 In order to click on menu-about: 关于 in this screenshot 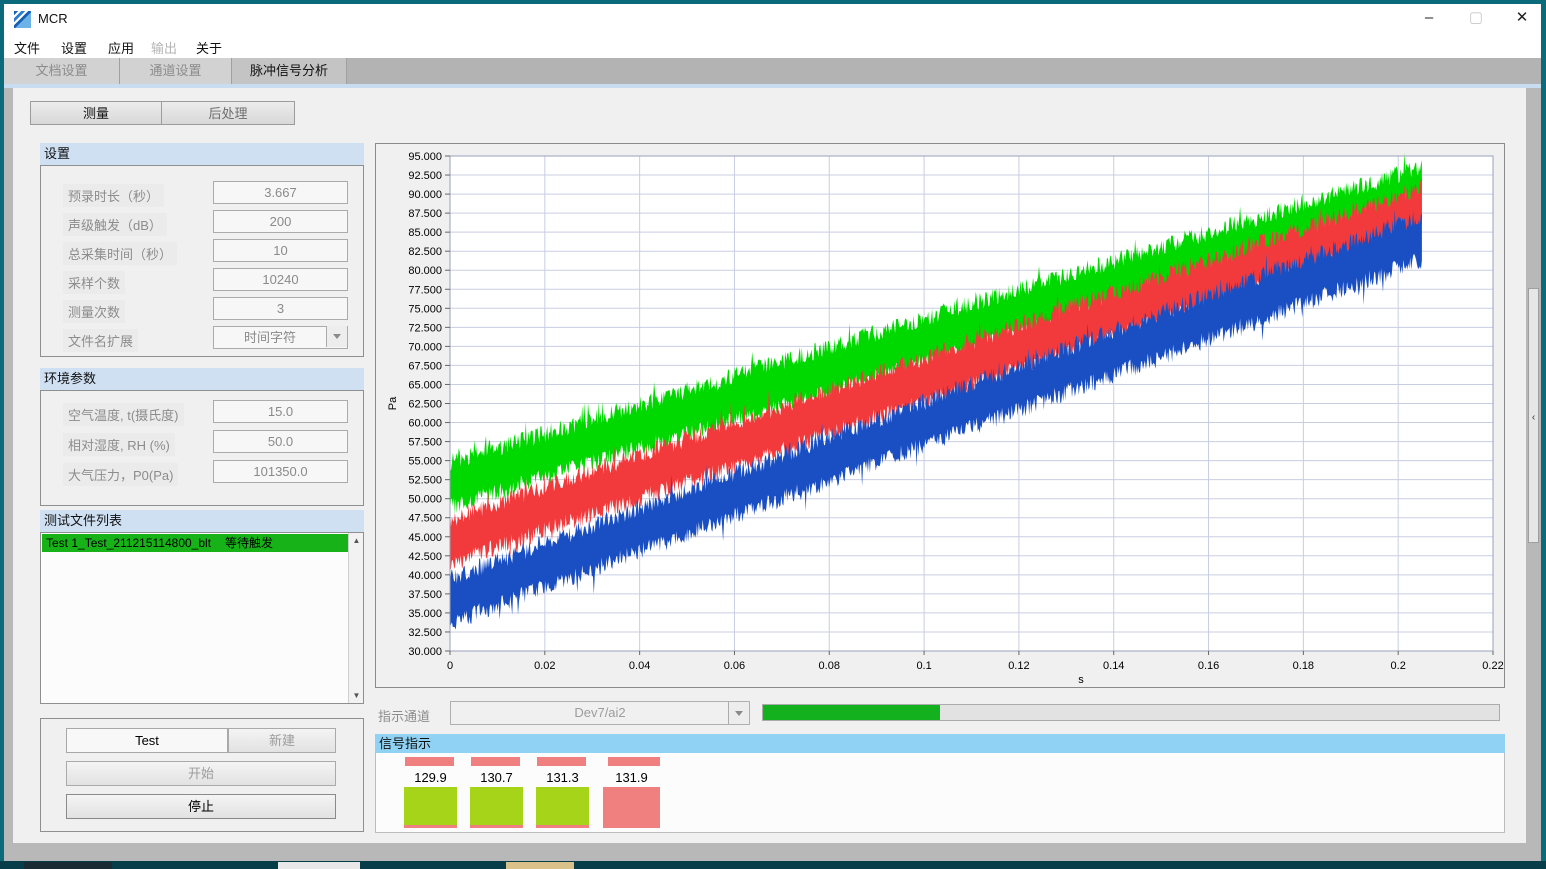, I will do `click(209, 48)`.